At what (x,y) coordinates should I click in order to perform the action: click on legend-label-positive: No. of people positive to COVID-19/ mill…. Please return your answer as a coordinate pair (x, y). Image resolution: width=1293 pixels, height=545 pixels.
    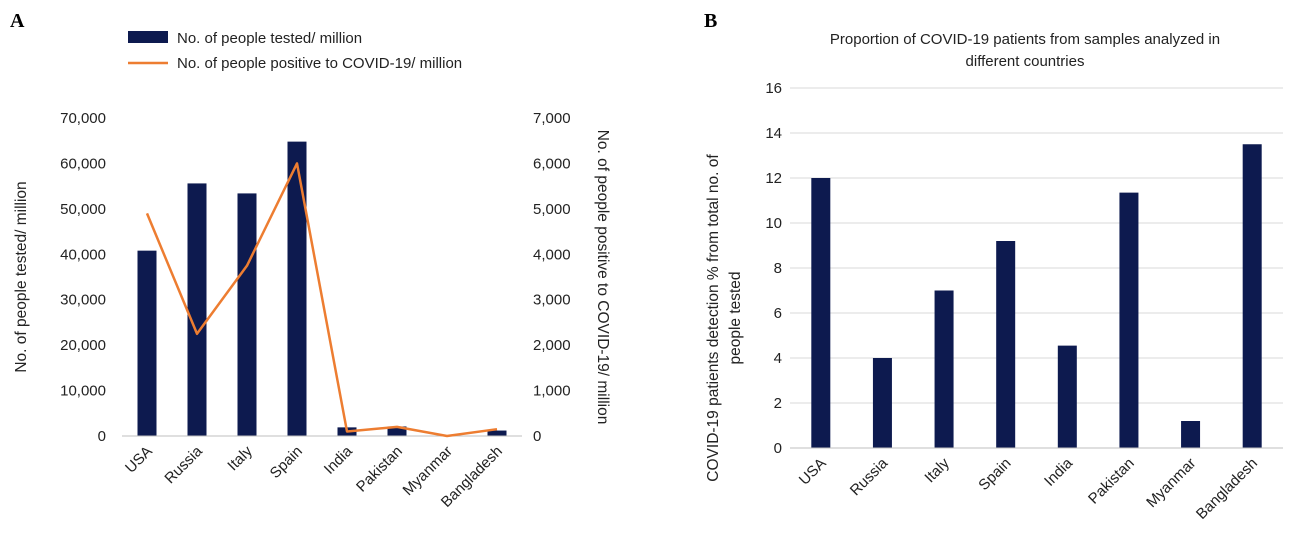
    Looking at the image, I should click on (319, 63).